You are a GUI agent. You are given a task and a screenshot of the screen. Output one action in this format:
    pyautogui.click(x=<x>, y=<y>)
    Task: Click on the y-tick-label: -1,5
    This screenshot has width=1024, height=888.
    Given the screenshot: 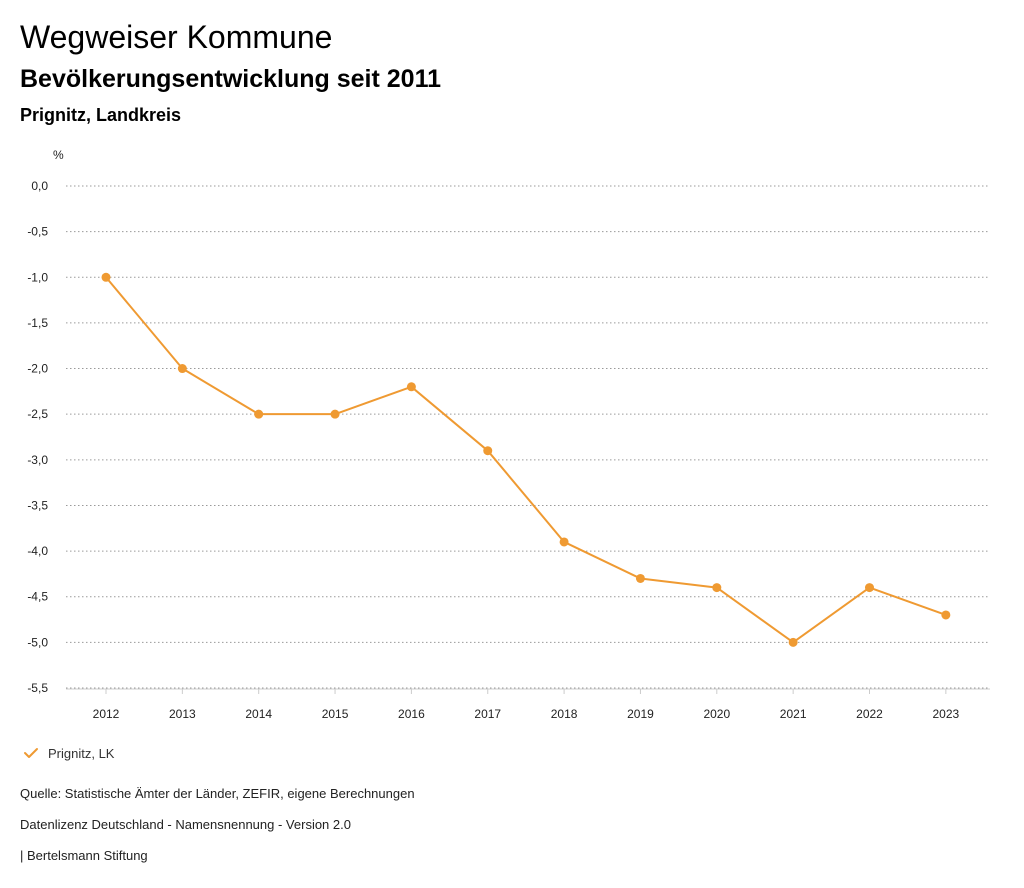 What is the action you would take?
    pyautogui.click(x=37, y=323)
    